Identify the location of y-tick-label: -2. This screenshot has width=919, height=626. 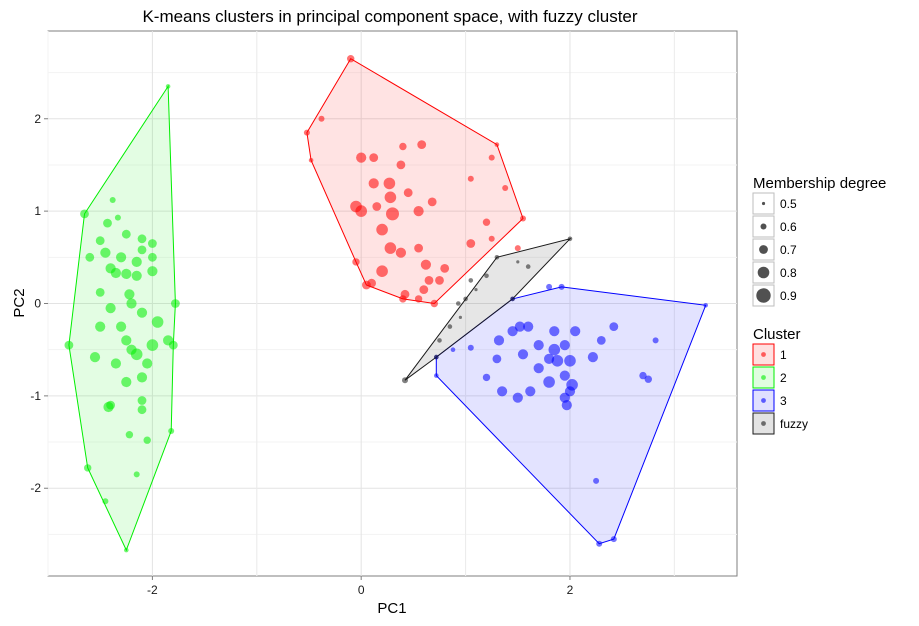
(35, 488).